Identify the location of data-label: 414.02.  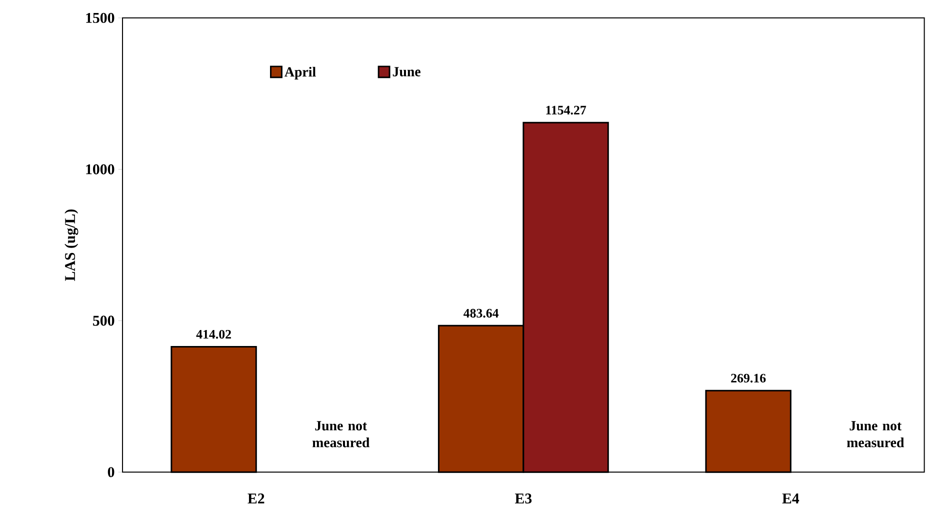
(213, 334).